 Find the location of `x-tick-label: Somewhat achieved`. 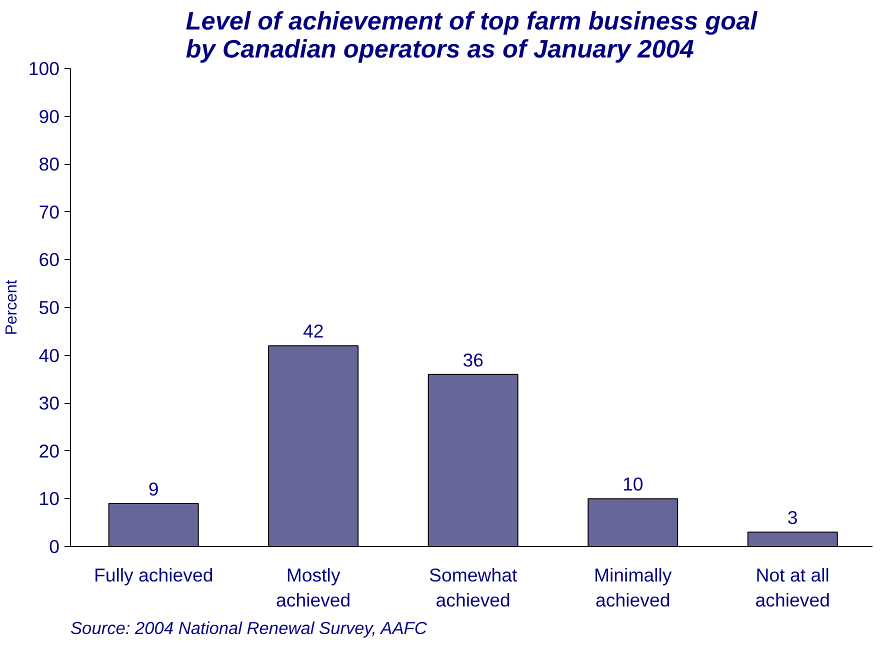

x-tick-label: Somewhat achieved is located at coordinates (473, 587).